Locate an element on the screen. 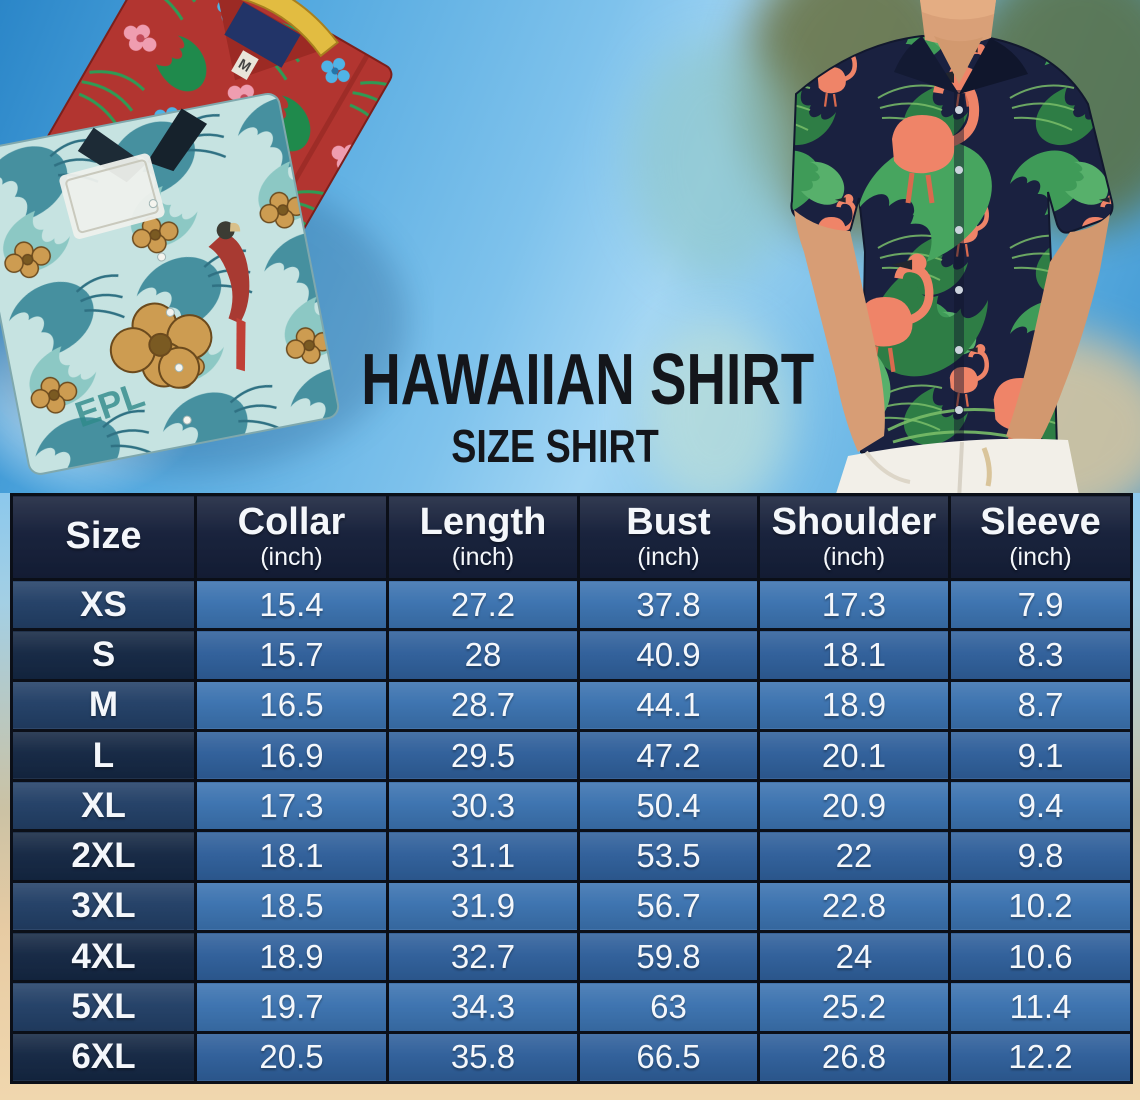  size-label: L is located at coordinates (103, 755).